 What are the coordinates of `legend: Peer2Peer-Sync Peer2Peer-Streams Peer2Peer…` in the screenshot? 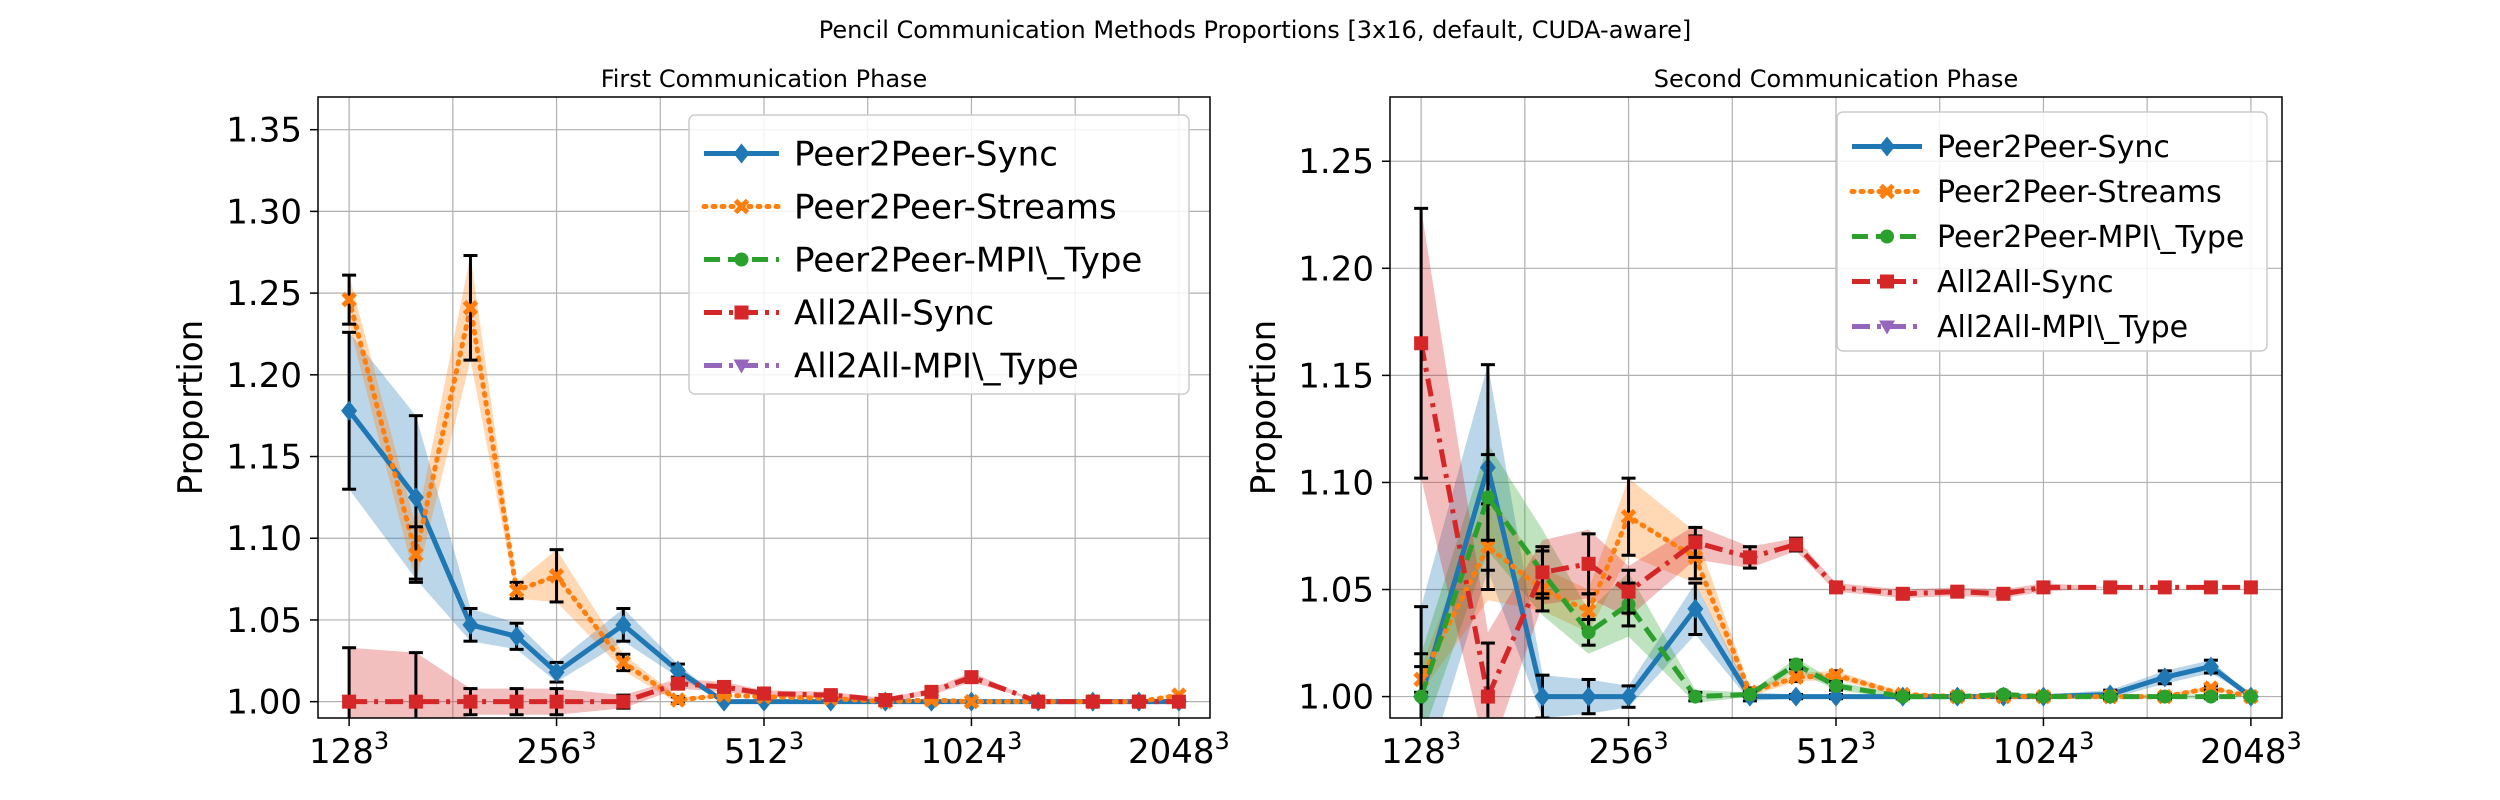 It's located at (2052, 231).